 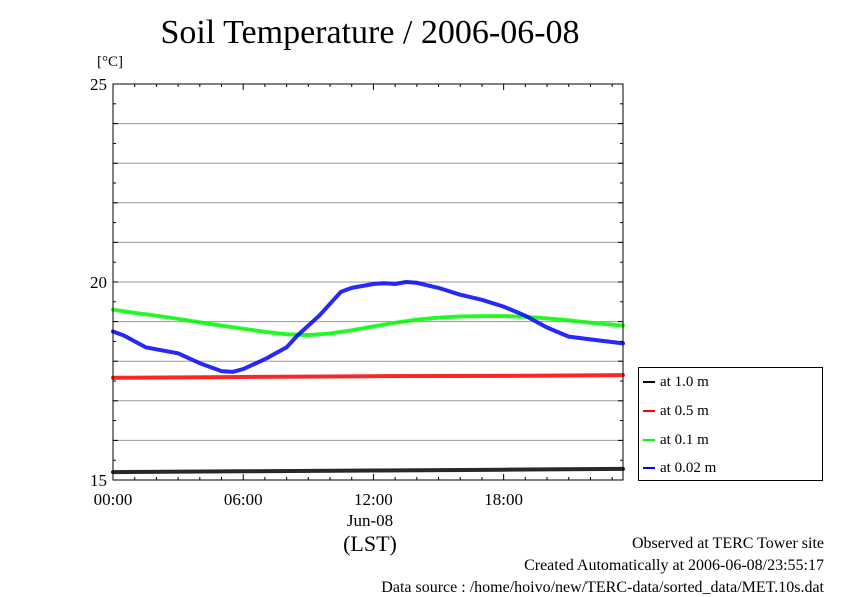 I want to click on series-line-marks, so click(x=368, y=322).